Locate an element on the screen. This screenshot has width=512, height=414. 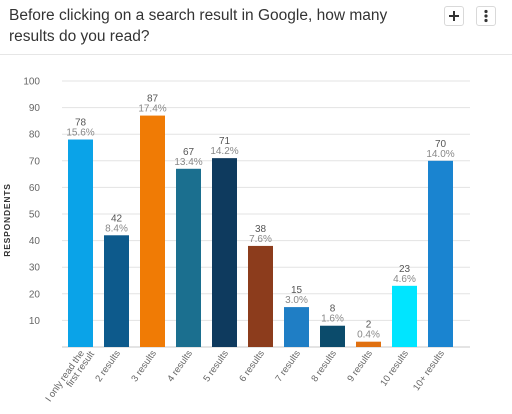
data-label-percent: 4.6% is located at coordinates (404, 279).